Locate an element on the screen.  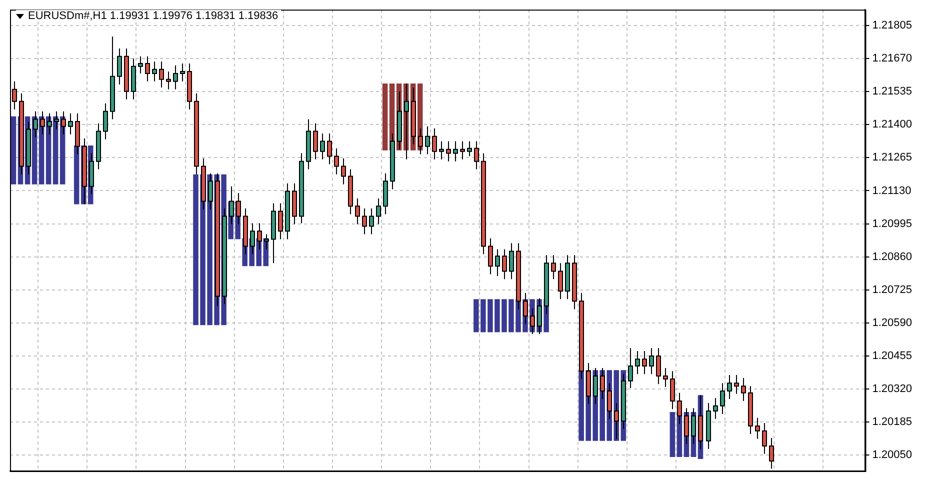
y-tick-label: 1.20050 is located at coordinates (892, 455).